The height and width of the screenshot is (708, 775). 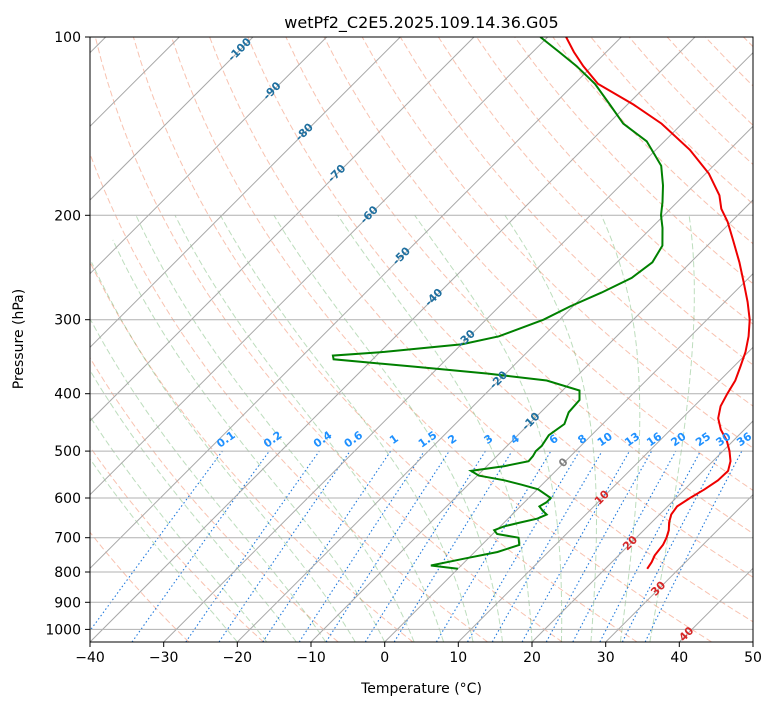 What do you see at coordinates (421, 689) in the screenshot?
I see `x-axis-label: Temperature (°C)` at bounding box center [421, 689].